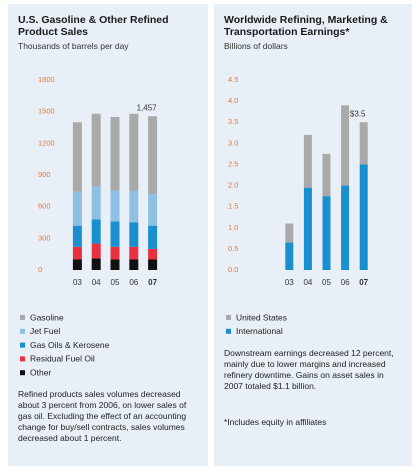 This screenshot has width=420, height=472. I want to click on y-tick-label: 0, so click(40, 269).